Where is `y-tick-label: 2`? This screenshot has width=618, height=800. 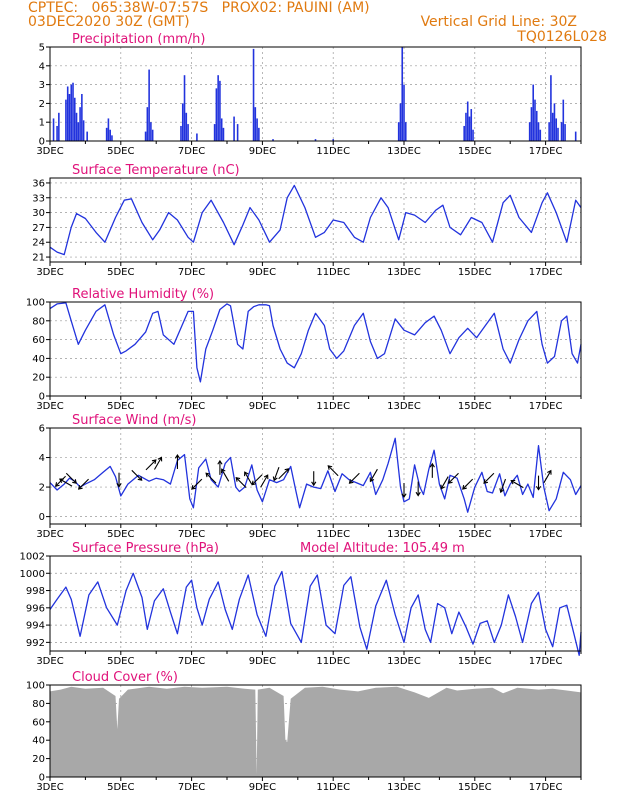 y-tick-label: 2 is located at coordinates (42, 488).